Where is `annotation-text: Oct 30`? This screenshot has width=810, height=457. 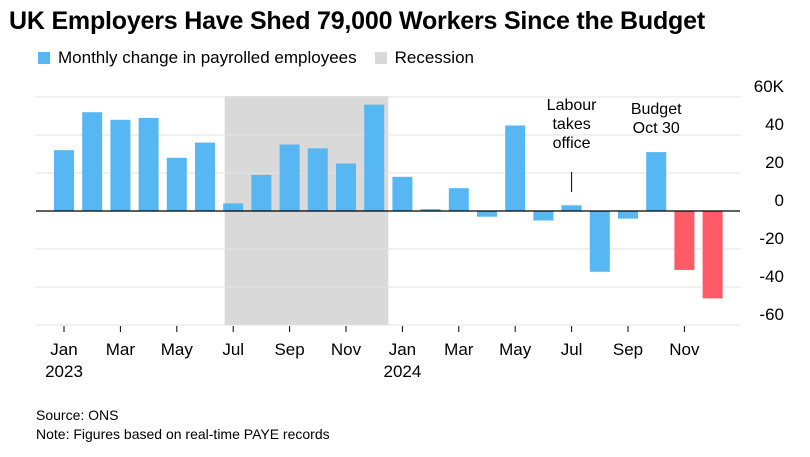 annotation-text: Oct 30 is located at coordinates (656, 128).